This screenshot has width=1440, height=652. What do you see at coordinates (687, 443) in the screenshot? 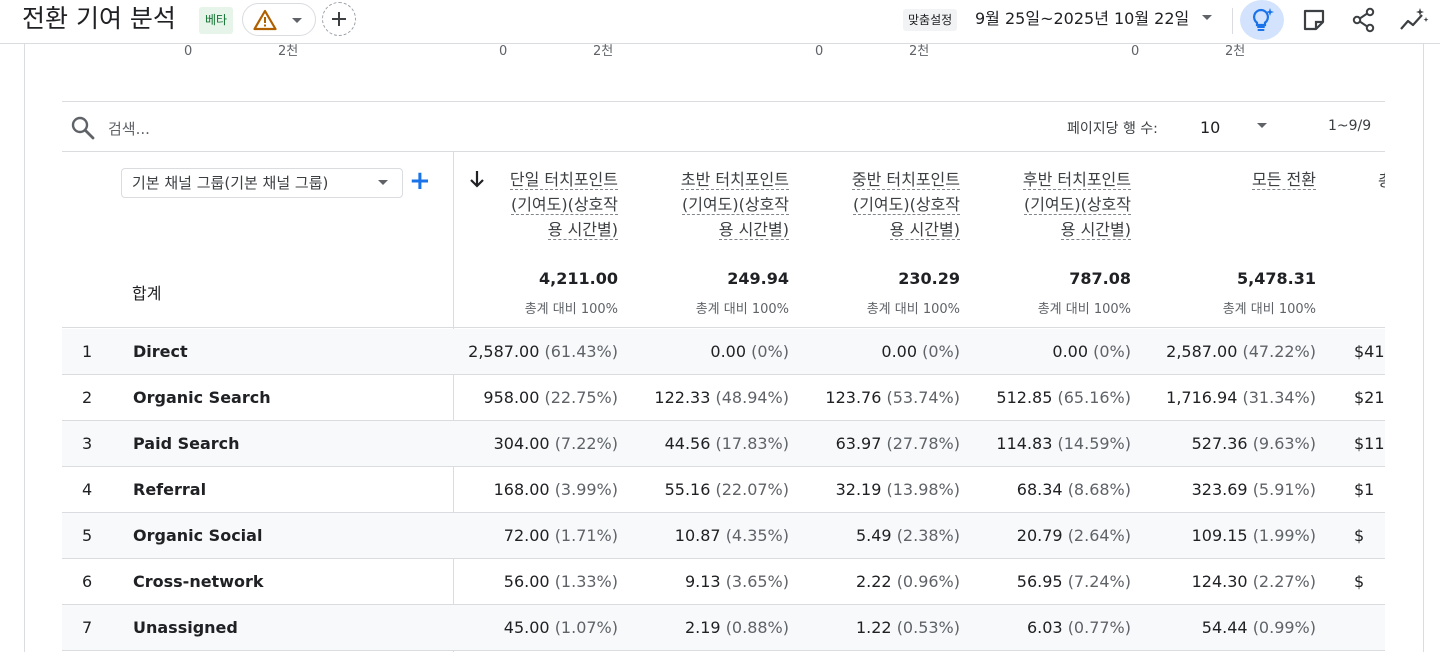
I see `metric-value: 44.56` at bounding box center [687, 443].